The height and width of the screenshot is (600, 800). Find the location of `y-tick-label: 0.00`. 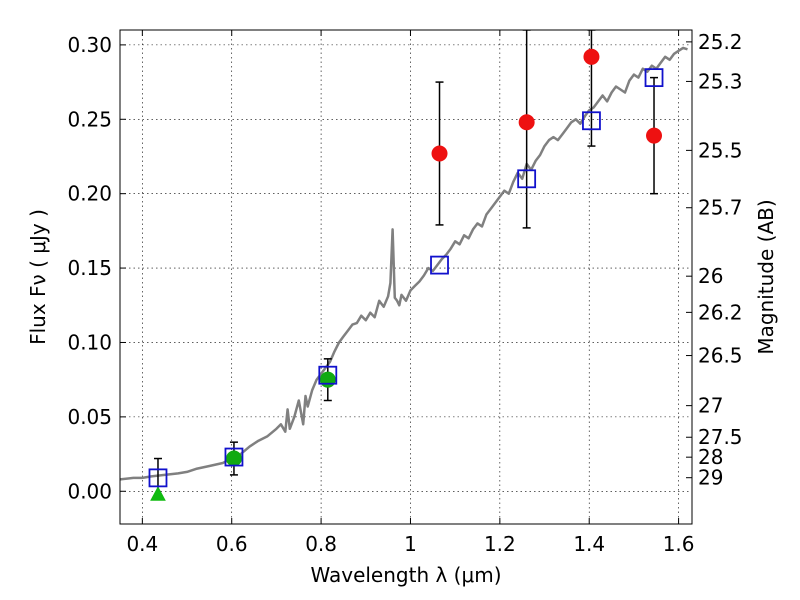

y-tick-label: 0.00 is located at coordinates (89, 491).